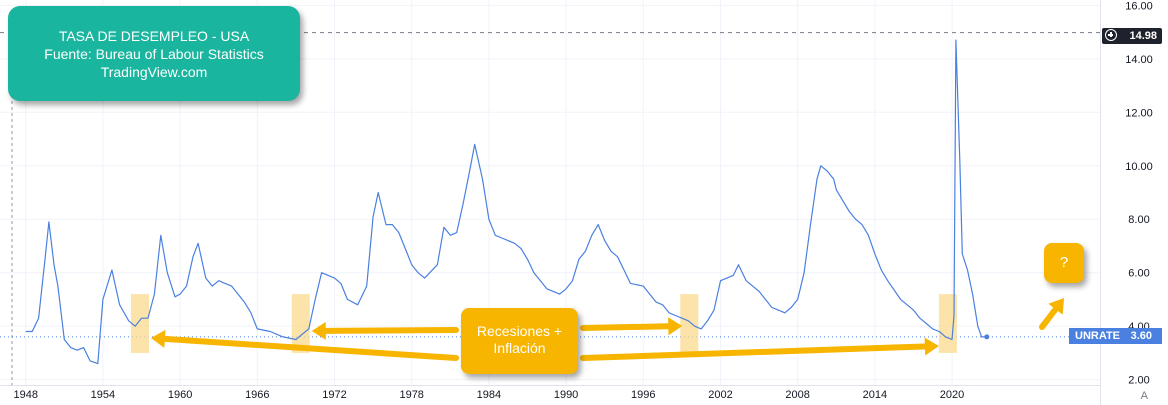 The image size is (1168, 405). Describe the element at coordinates (154, 72) in the screenshot. I see `chart-platform: TradingView.com` at that location.